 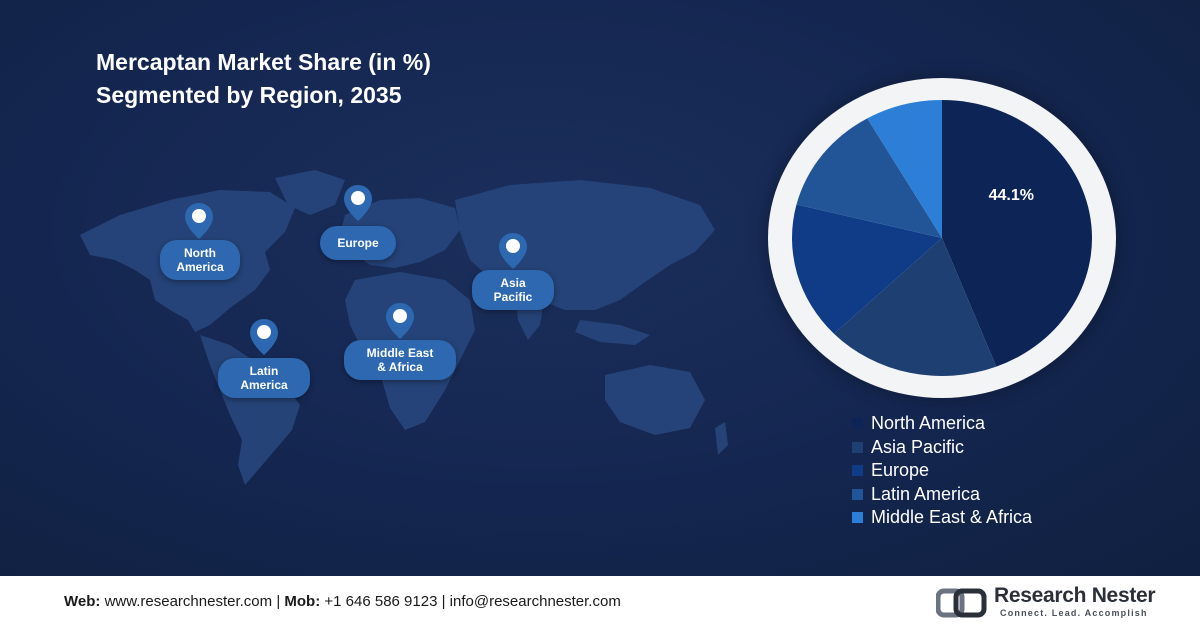 What do you see at coordinates (310, 192) in the screenshot?
I see `map-greenland` at bounding box center [310, 192].